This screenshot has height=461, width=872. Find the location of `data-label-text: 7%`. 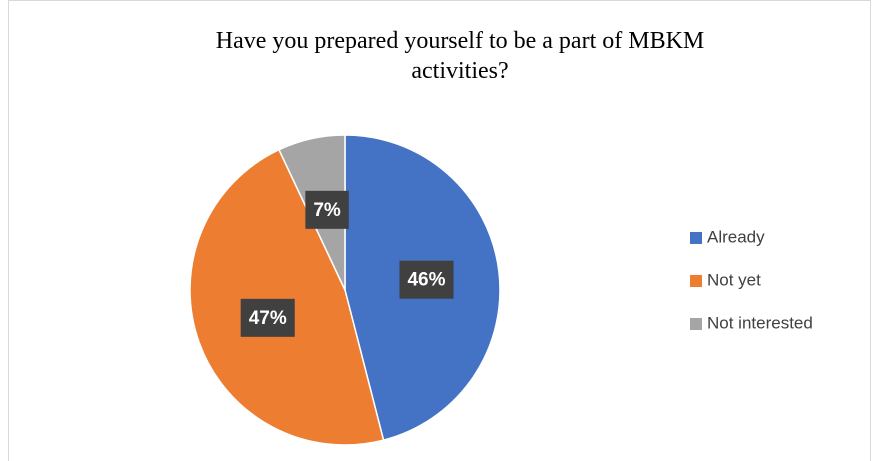

data-label-text: 7% is located at coordinates (327, 210).